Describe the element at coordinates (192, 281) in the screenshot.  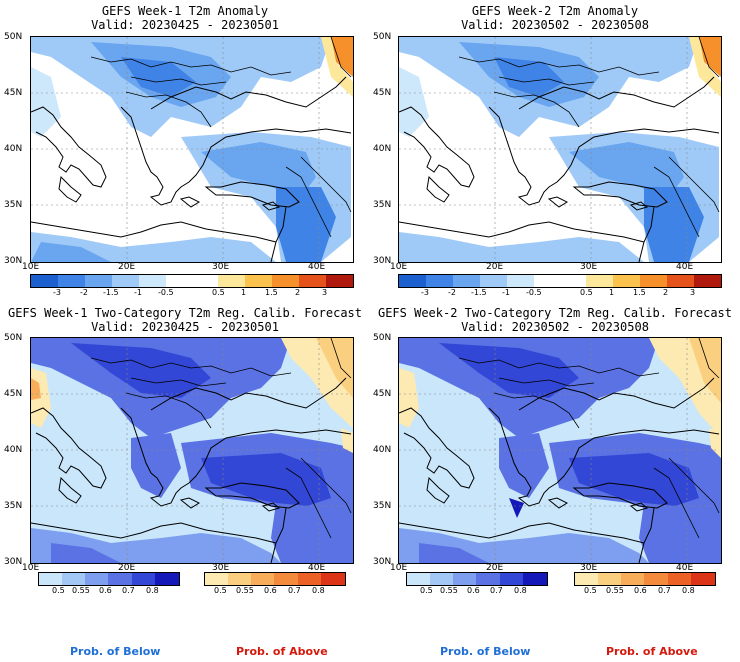
I see `anomaly-colorbar` at that location.